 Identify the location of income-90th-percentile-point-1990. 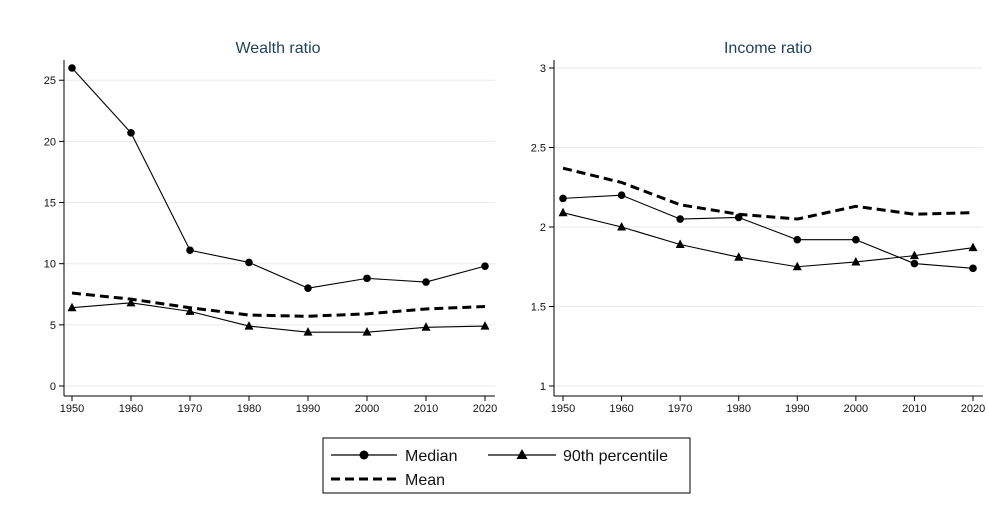
(797, 266).